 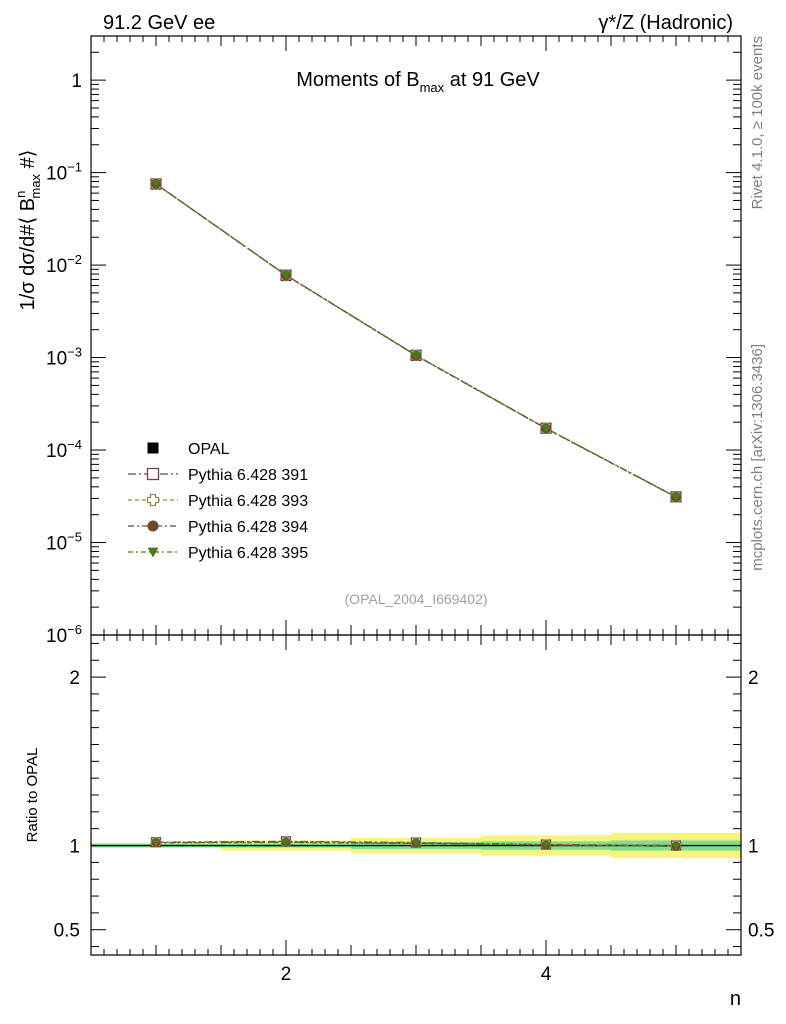 What do you see at coordinates (757, 457) in the screenshot?
I see `mcplots-label: mcplots.cern.ch [arXiv:1306.3436]` at bounding box center [757, 457].